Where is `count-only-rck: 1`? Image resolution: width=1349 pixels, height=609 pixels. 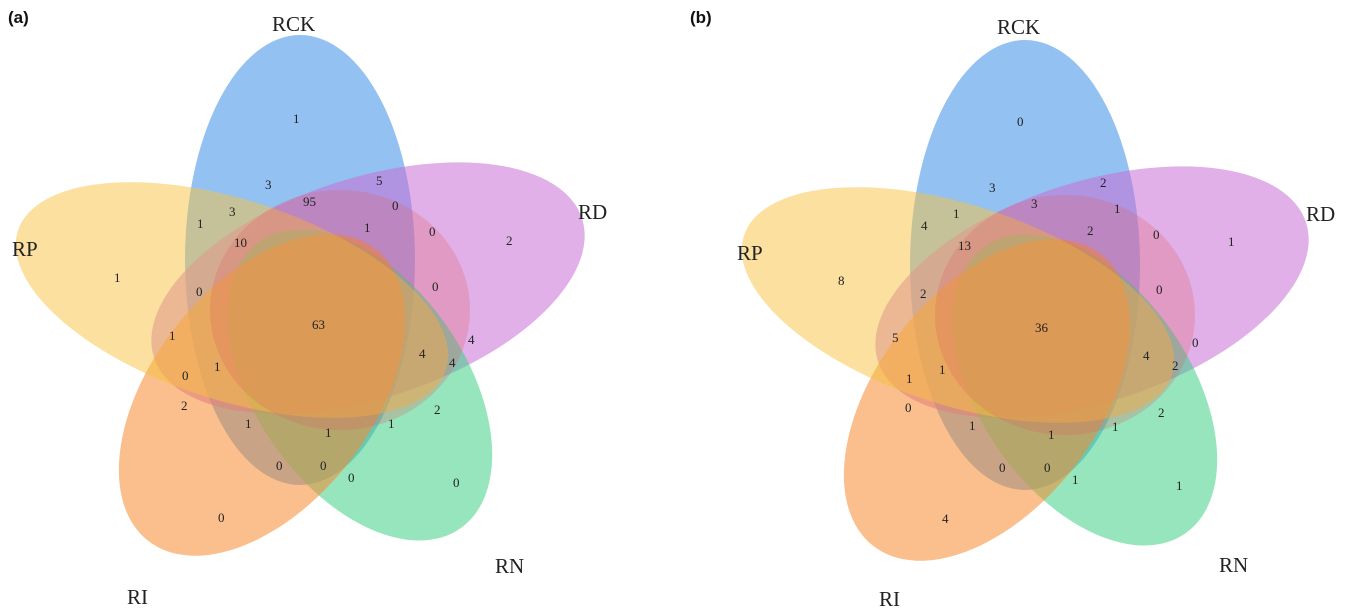 count-only-rck: 1 is located at coordinates (296, 118).